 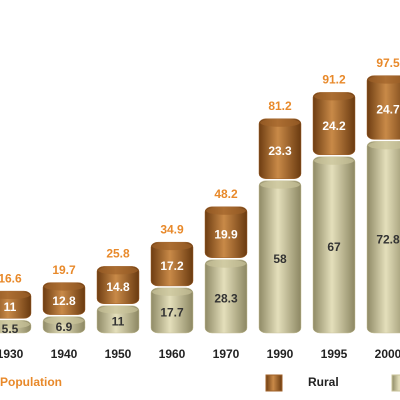 I want to click on value-label: 5.5, so click(x=10, y=329).